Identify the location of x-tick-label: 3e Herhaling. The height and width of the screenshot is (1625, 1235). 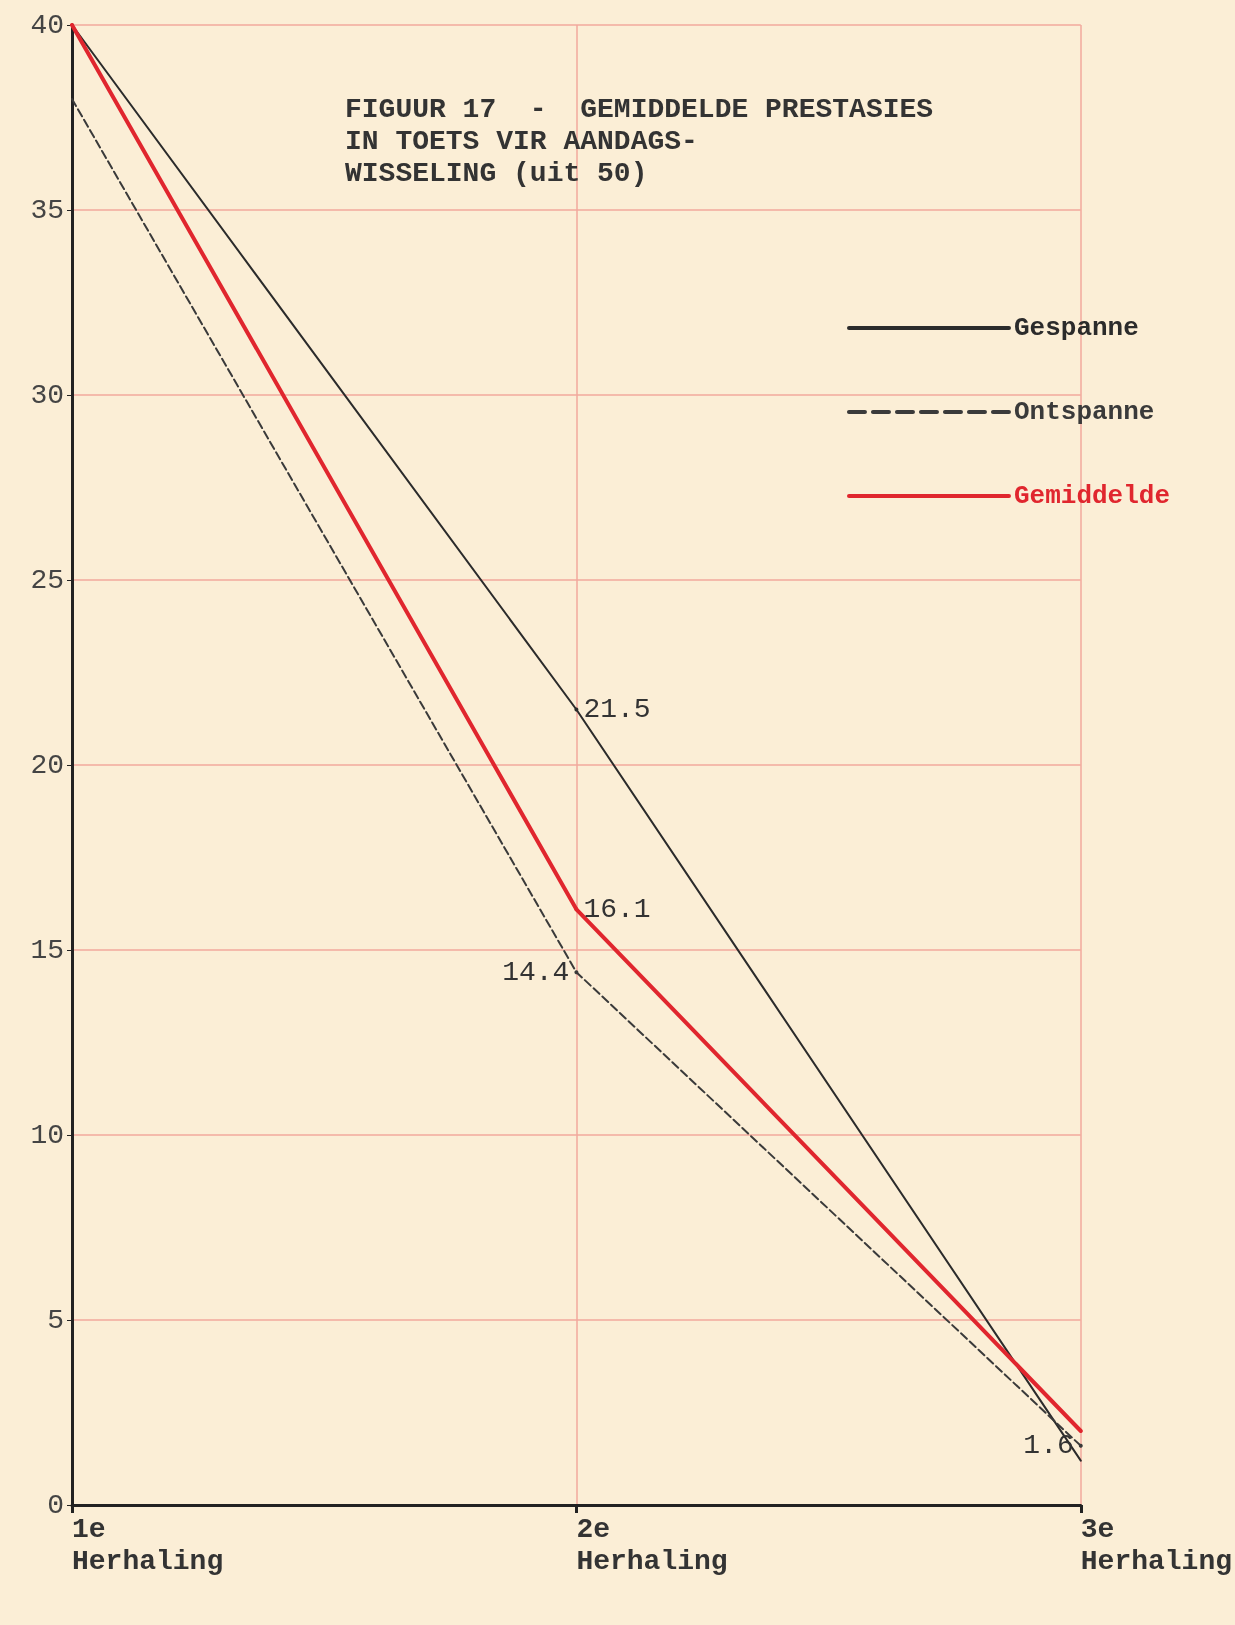
(1156, 1545).